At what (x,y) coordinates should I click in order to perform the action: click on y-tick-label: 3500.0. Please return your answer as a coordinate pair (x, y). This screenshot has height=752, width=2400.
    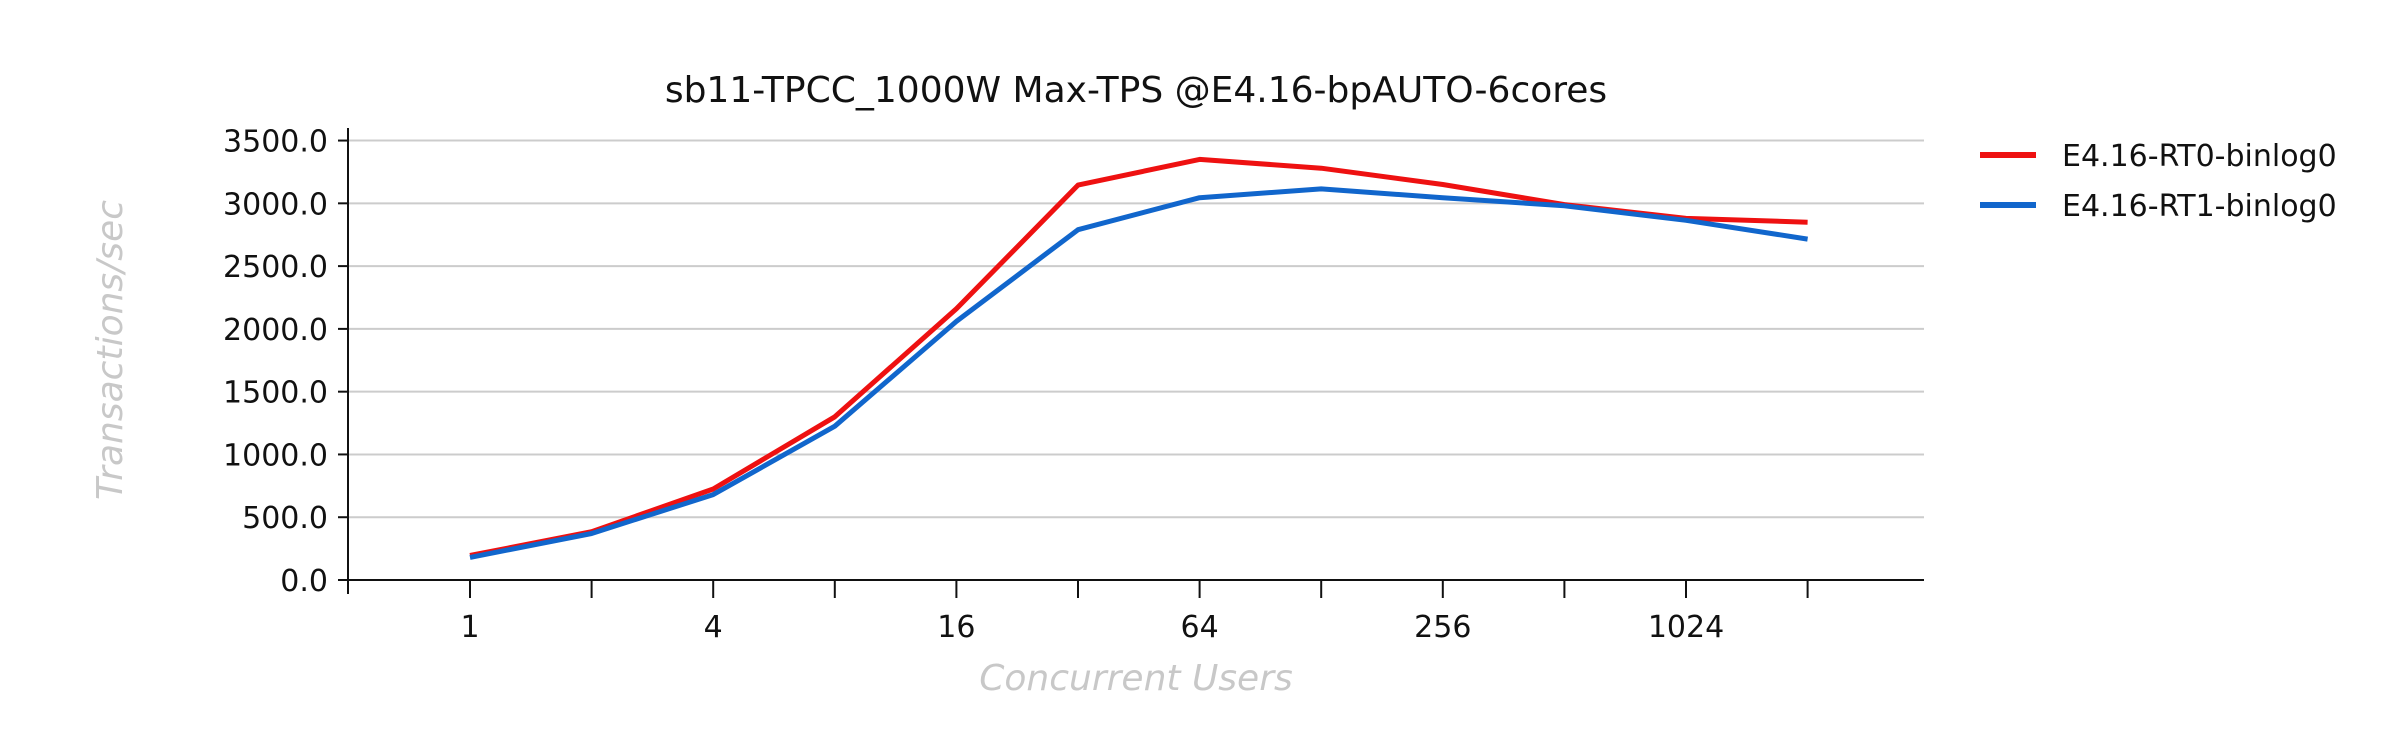
    Looking at the image, I should click on (275, 142).